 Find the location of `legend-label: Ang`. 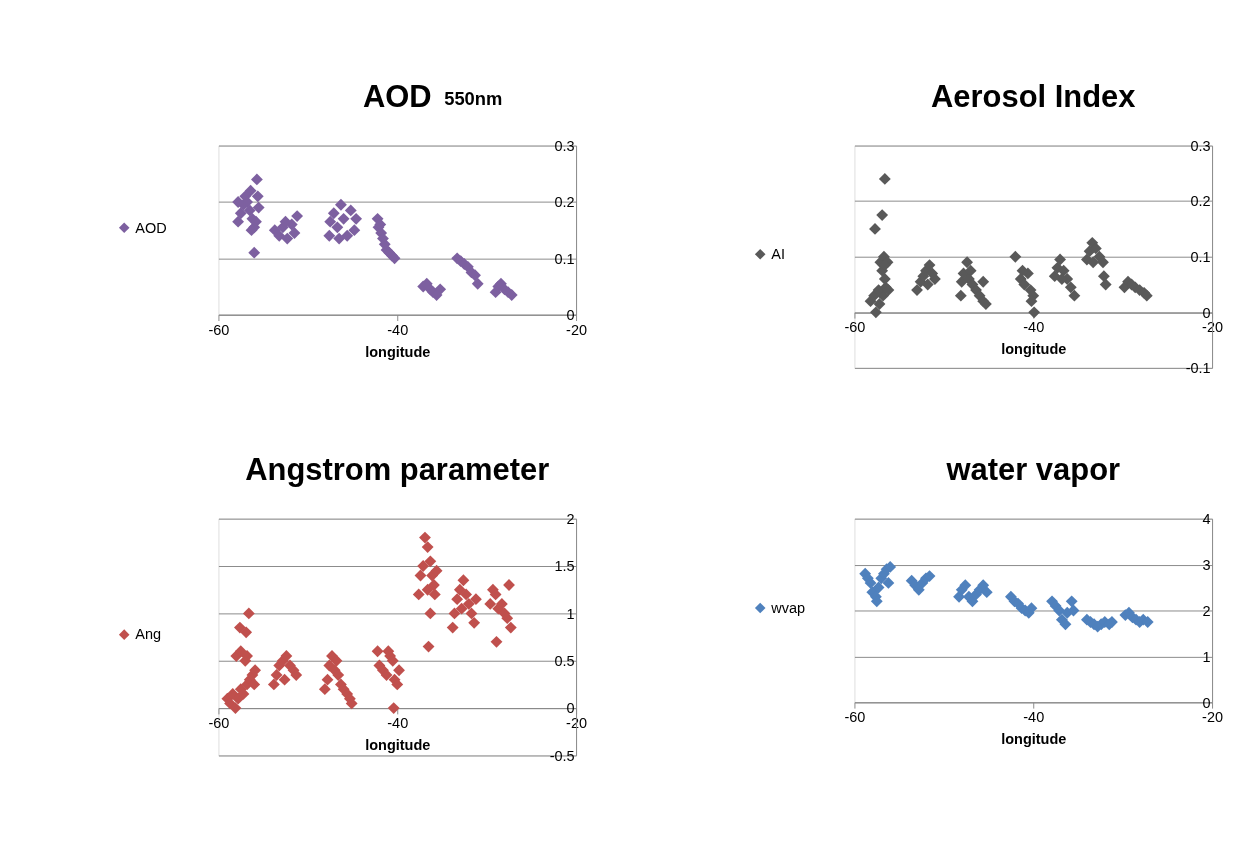

legend-label: Ang is located at coordinates (148, 634).